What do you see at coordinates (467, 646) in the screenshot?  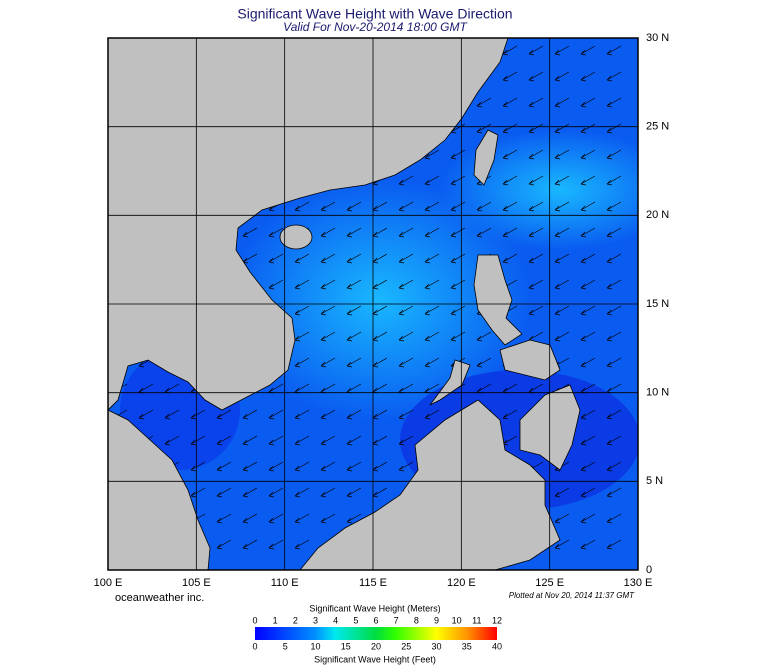 I see `feet-tick-label: 35` at bounding box center [467, 646].